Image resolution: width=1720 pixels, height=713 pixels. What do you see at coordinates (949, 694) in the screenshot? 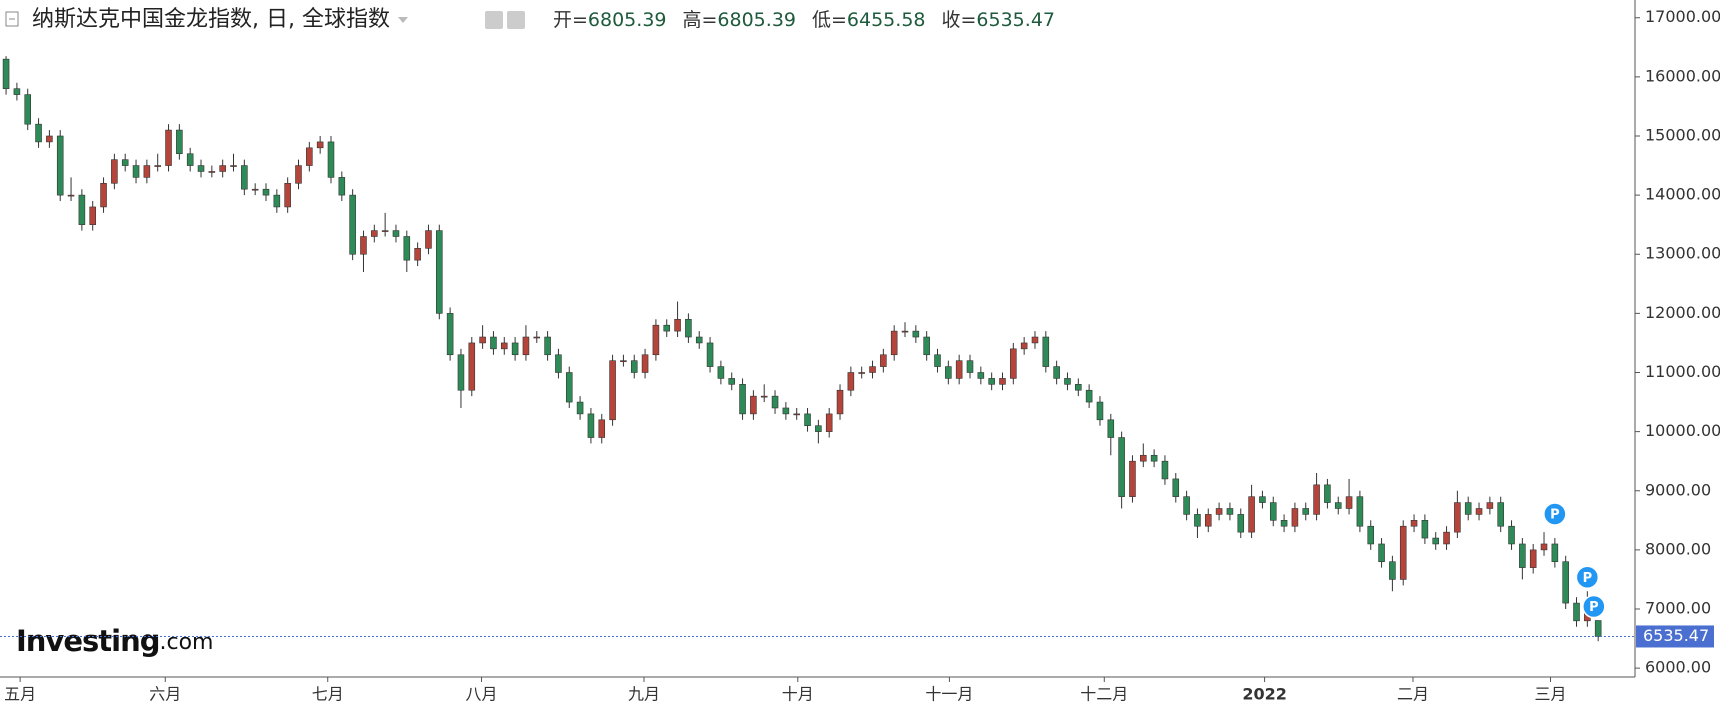
I see `x-tick-label: 十一月` at bounding box center [949, 694].